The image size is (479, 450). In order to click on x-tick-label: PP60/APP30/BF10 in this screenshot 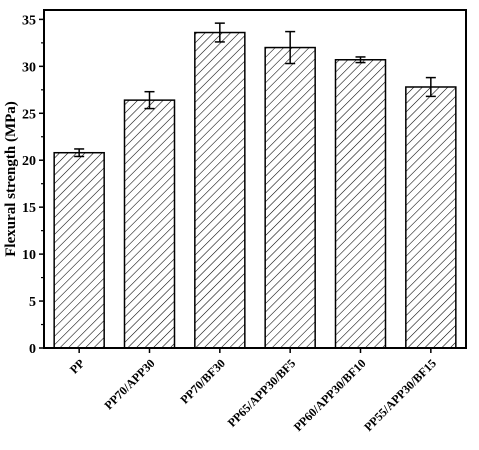, I will do `click(330, 395)`.